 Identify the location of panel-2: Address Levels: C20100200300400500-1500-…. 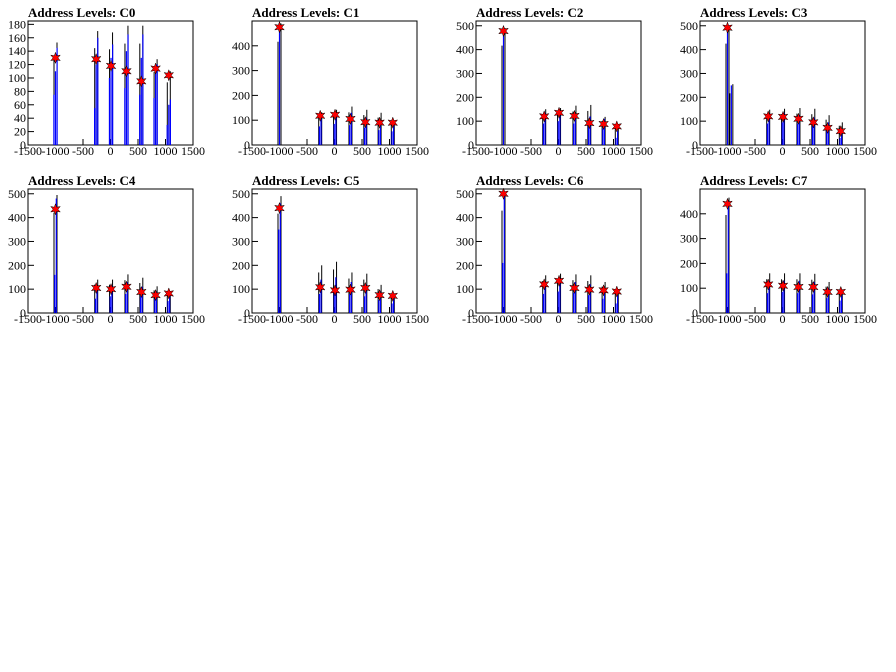
(554, 81).